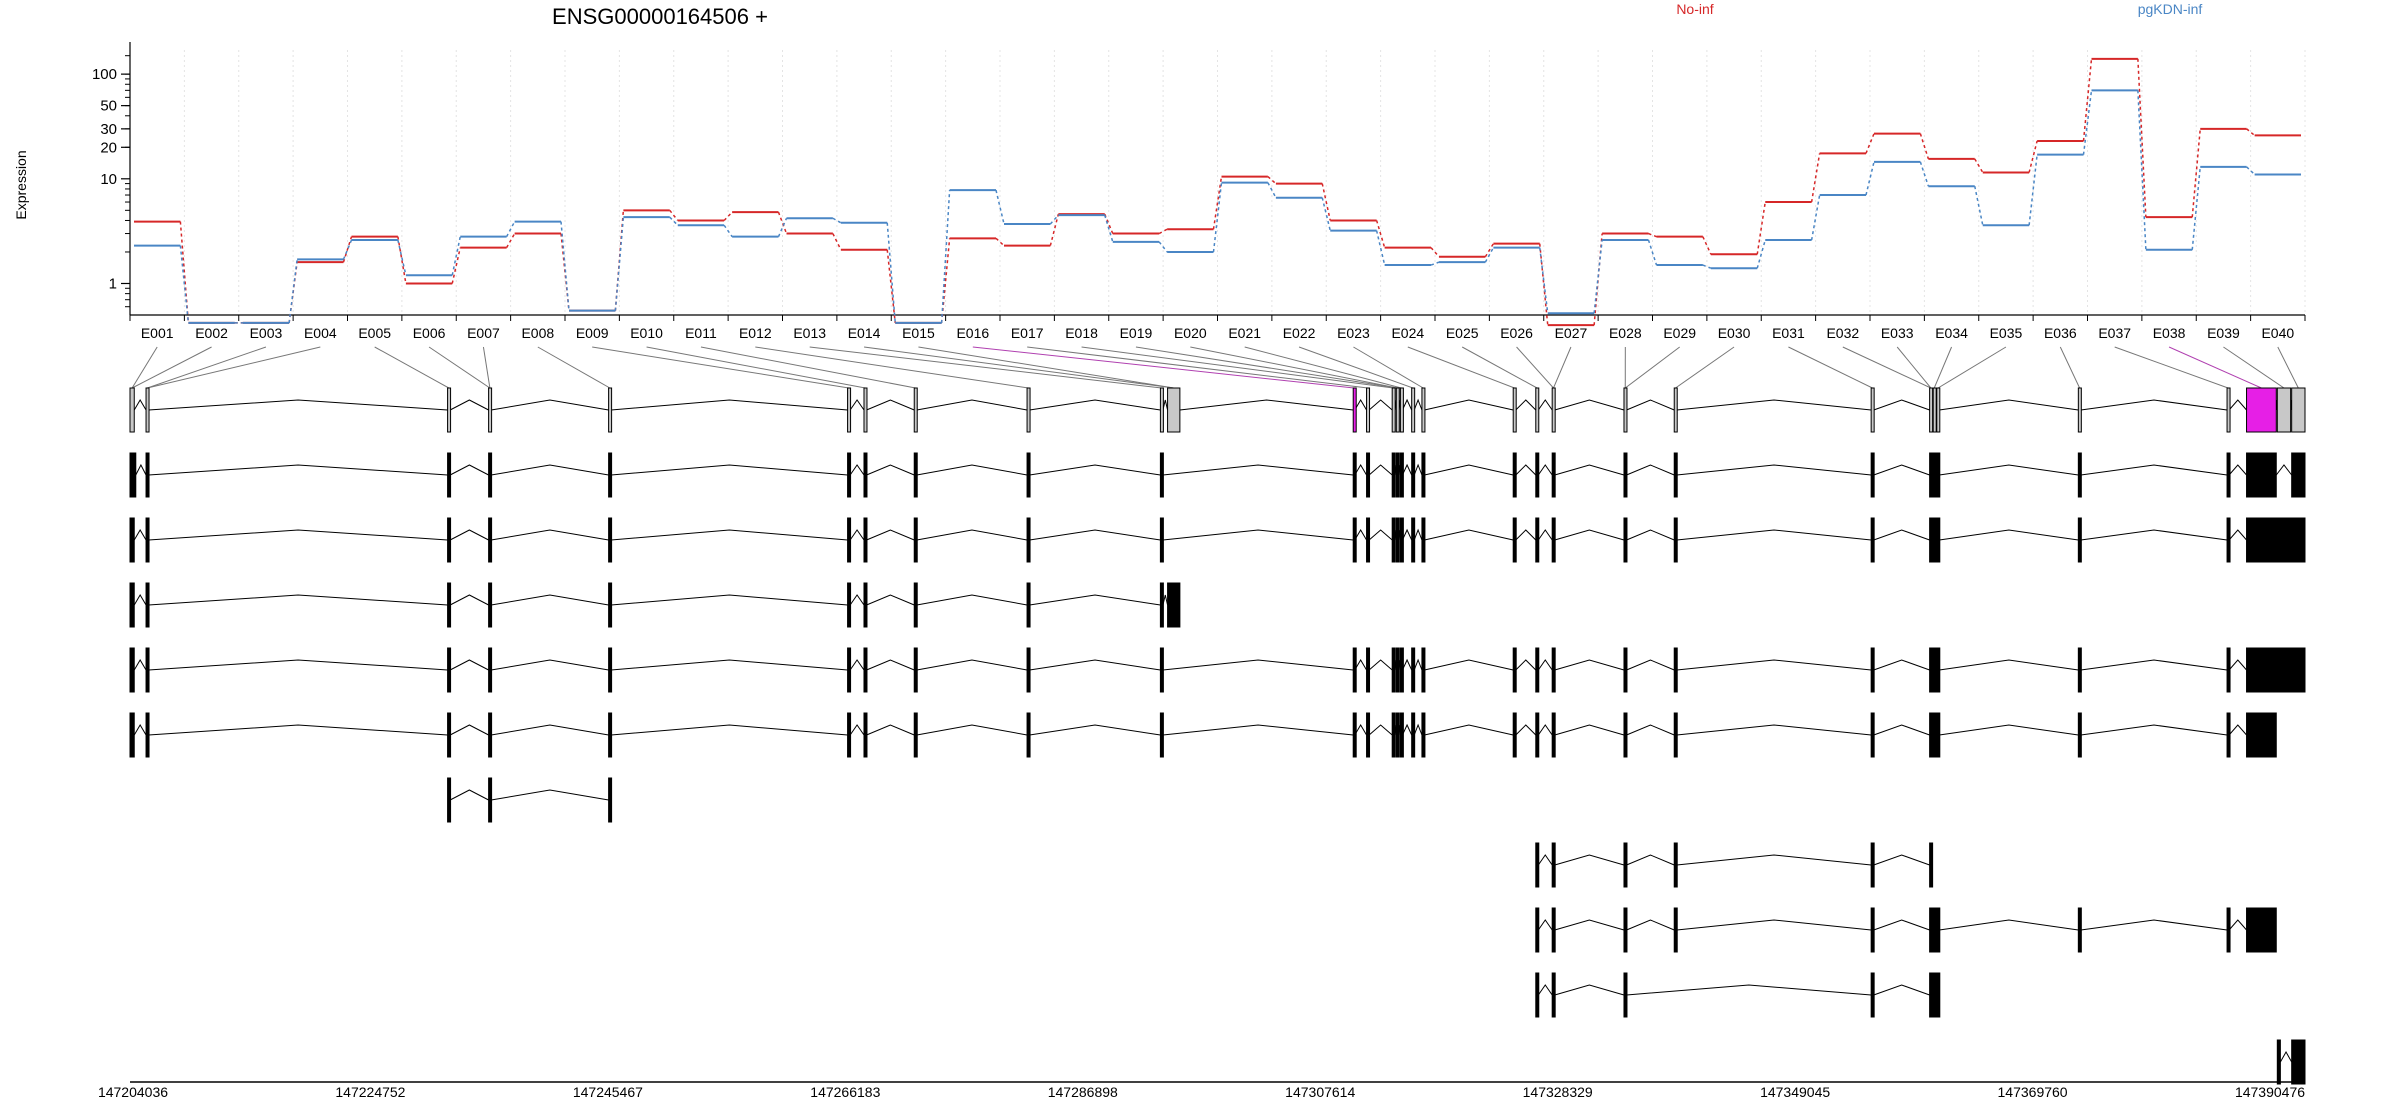 The width and height of the screenshot is (2400, 1105). I want to click on exon-bin-label: E012, so click(755, 333).